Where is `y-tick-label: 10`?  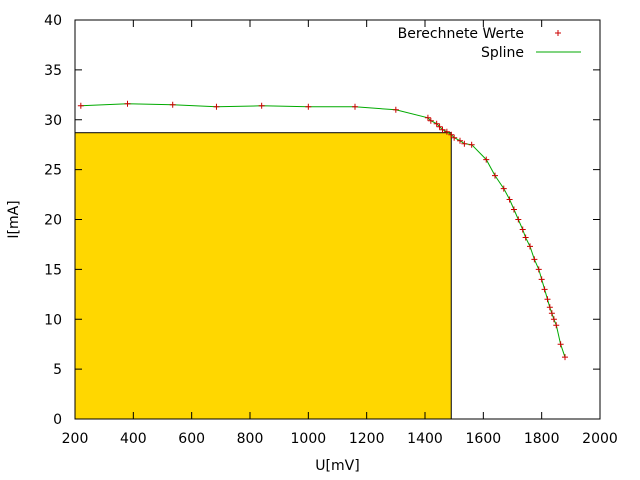
y-tick-label: 10 is located at coordinates (53, 320).